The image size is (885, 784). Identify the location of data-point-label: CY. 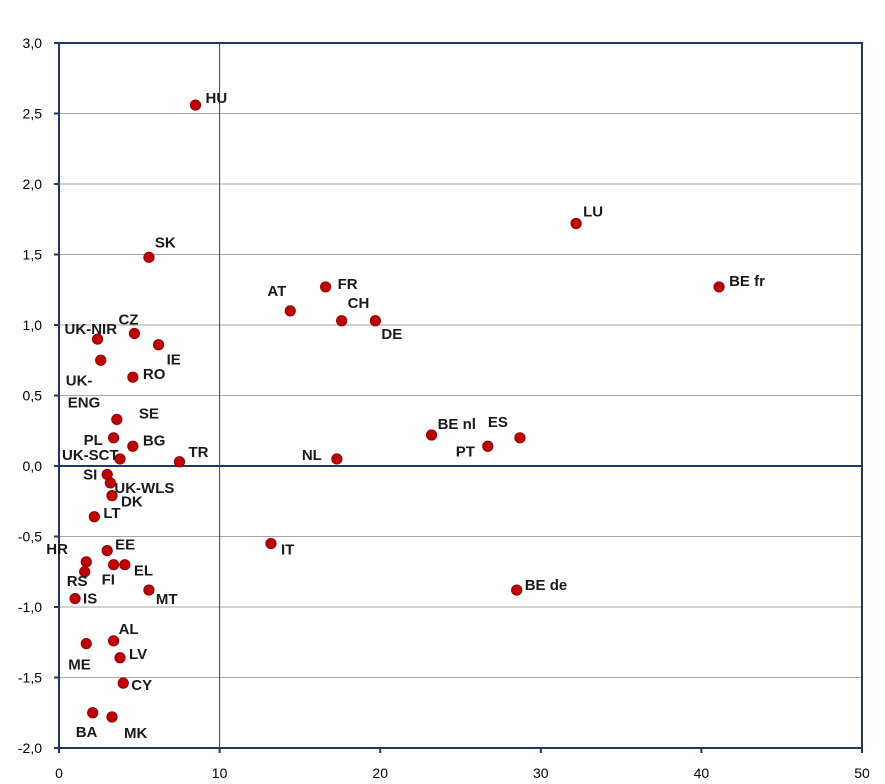
(141, 685).